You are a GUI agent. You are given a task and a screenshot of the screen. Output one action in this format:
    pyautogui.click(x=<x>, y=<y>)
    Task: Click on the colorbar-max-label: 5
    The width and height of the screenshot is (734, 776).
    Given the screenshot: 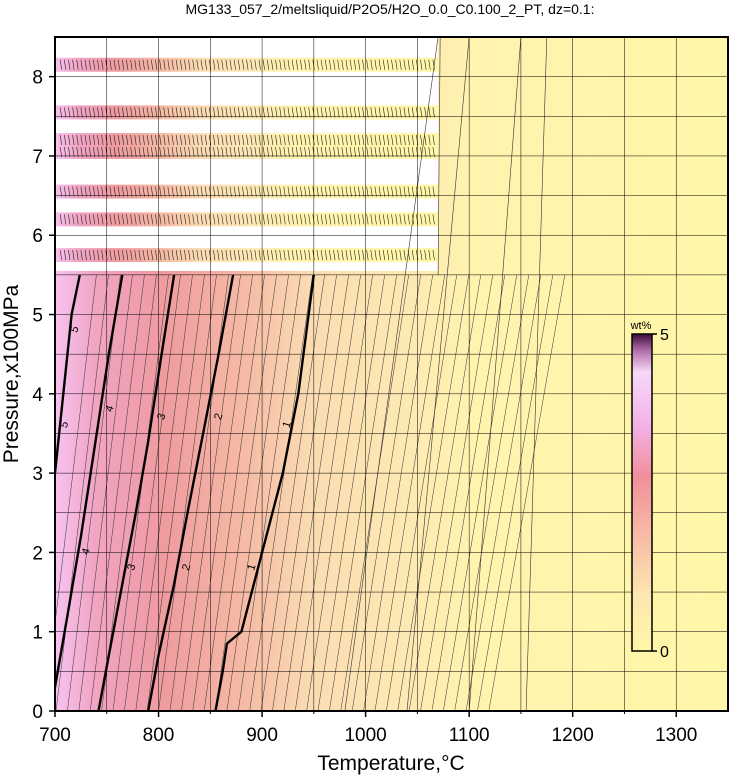 What is the action you would take?
    pyautogui.click(x=664, y=335)
    